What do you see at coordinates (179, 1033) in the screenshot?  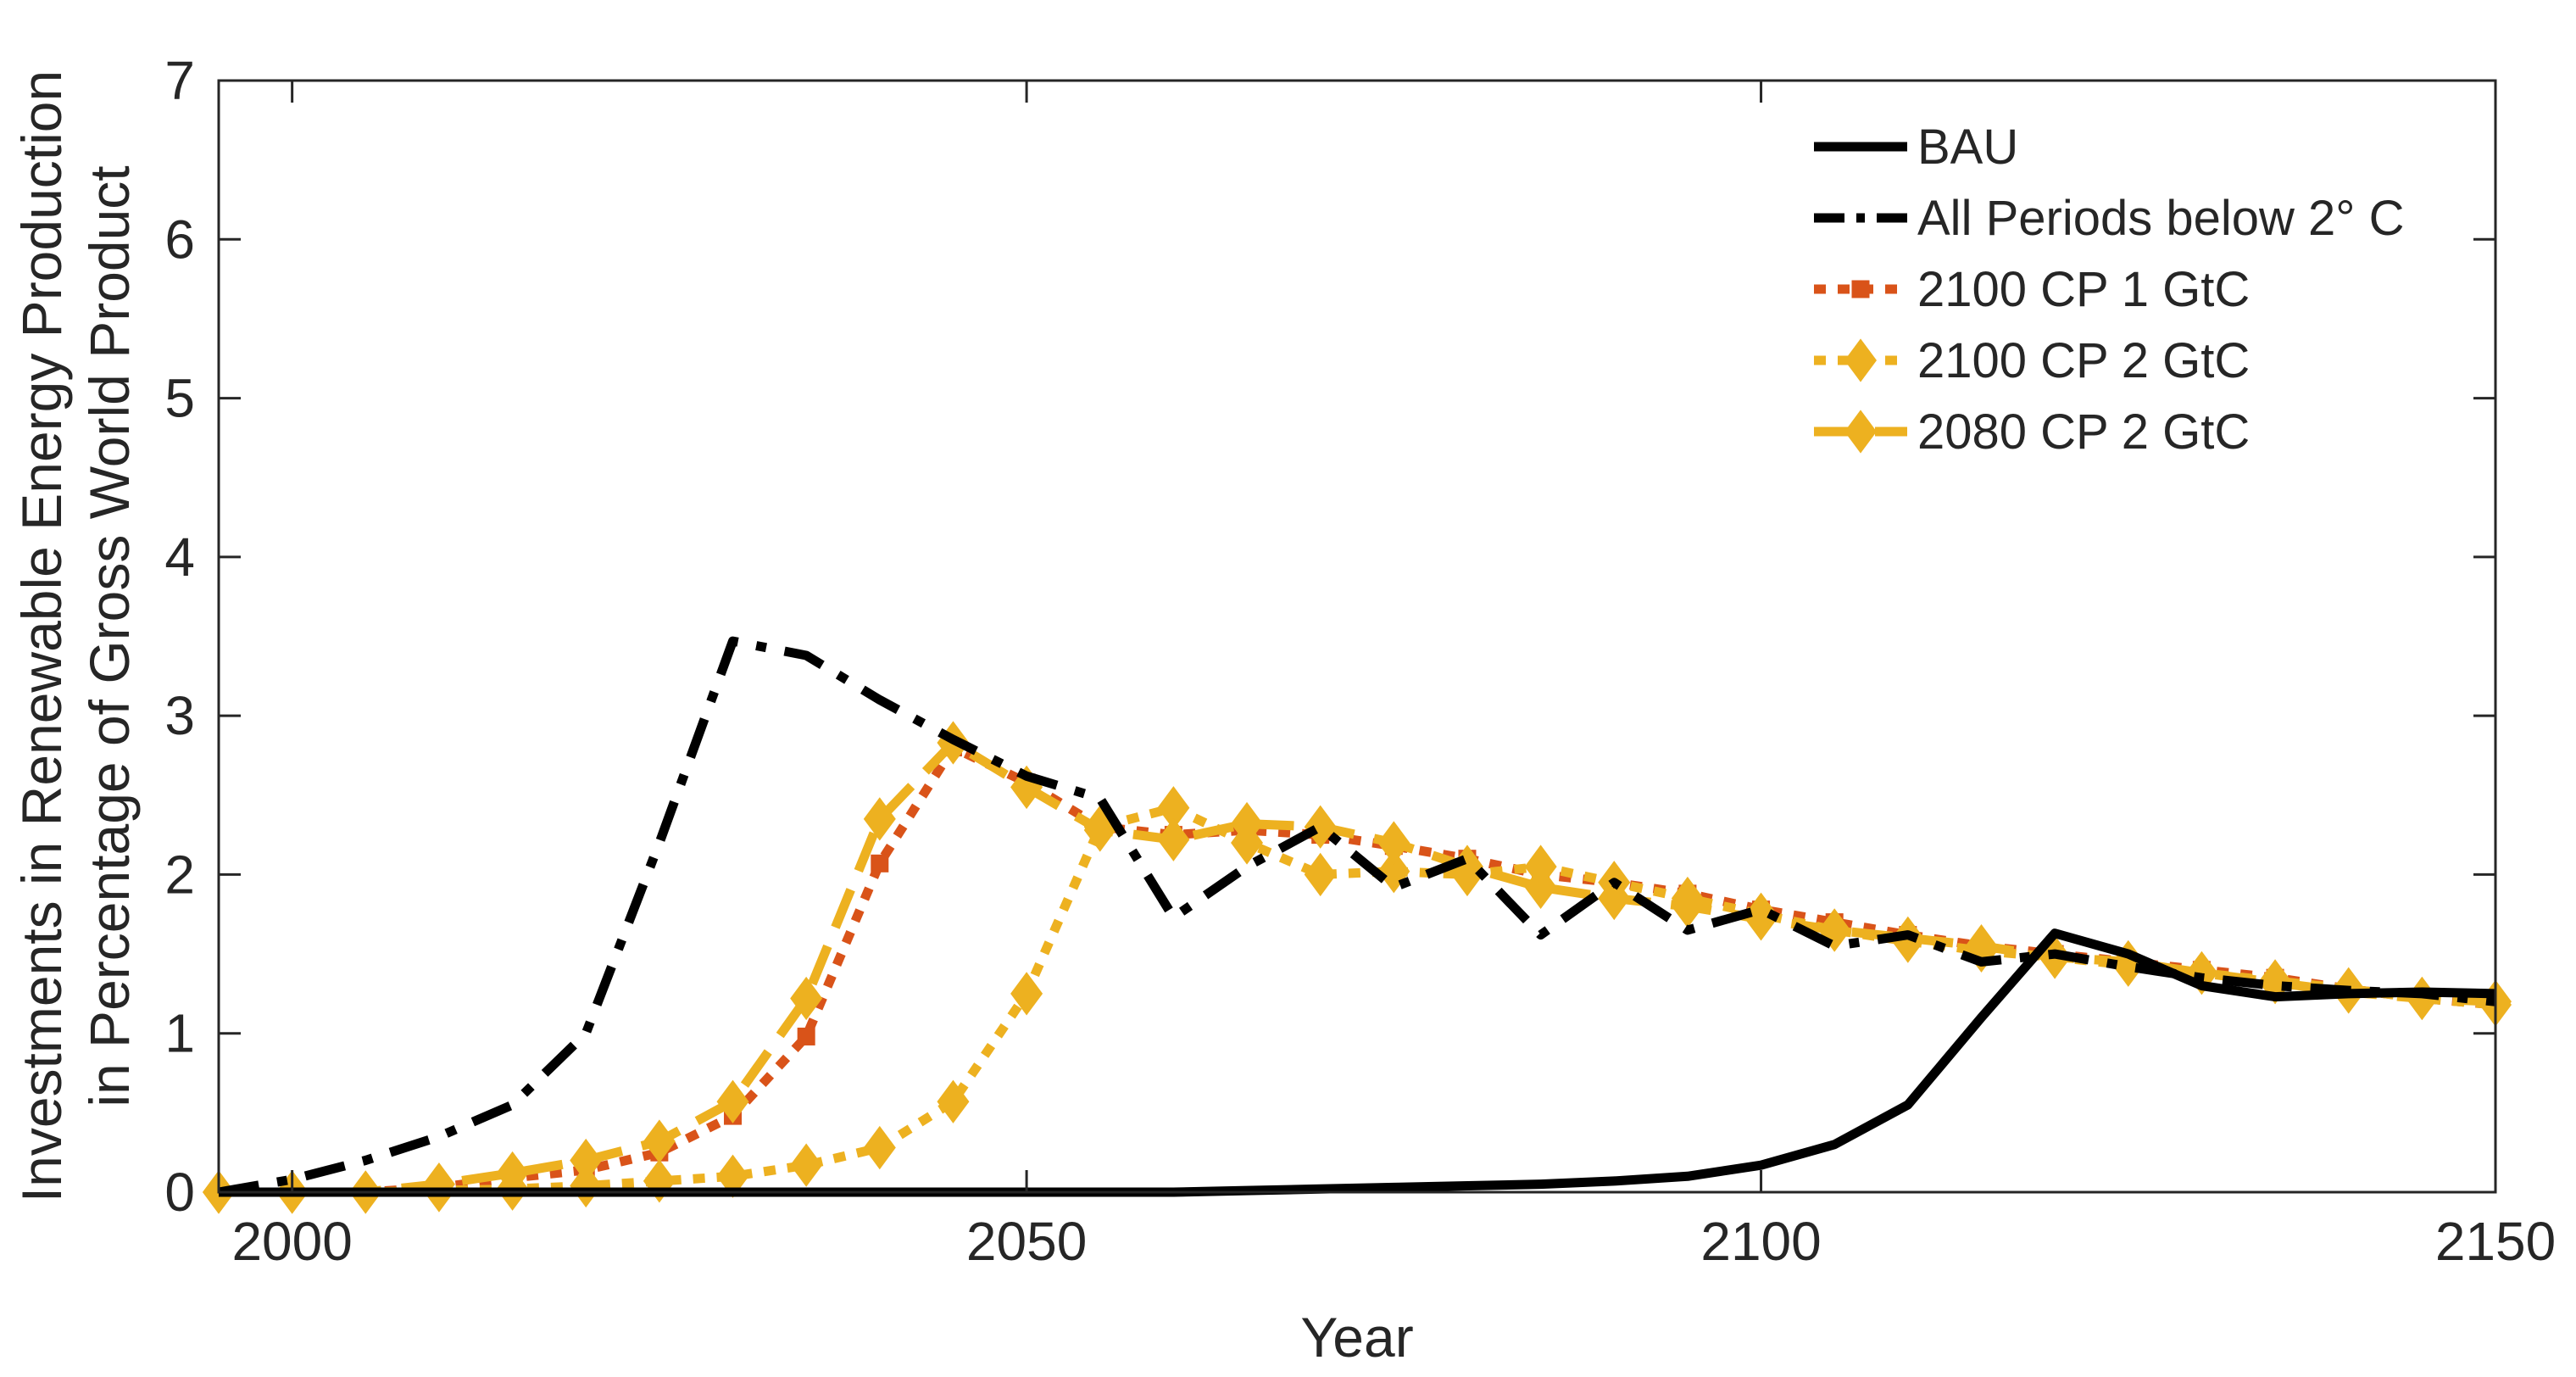 I see `y-tick-label: 1` at bounding box center [179, 1033].